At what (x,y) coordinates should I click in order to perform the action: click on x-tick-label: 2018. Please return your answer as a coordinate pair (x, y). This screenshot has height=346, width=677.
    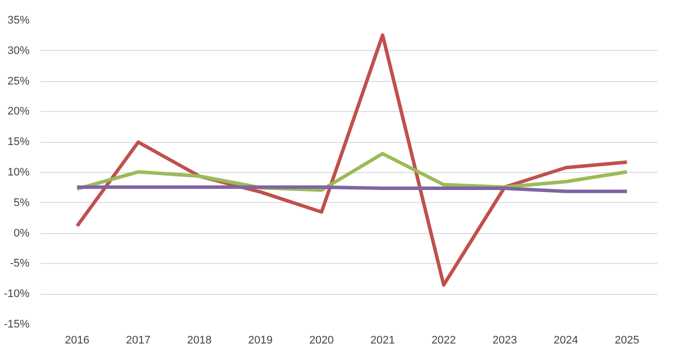
    Looking at the image, I should click on (199, 340).